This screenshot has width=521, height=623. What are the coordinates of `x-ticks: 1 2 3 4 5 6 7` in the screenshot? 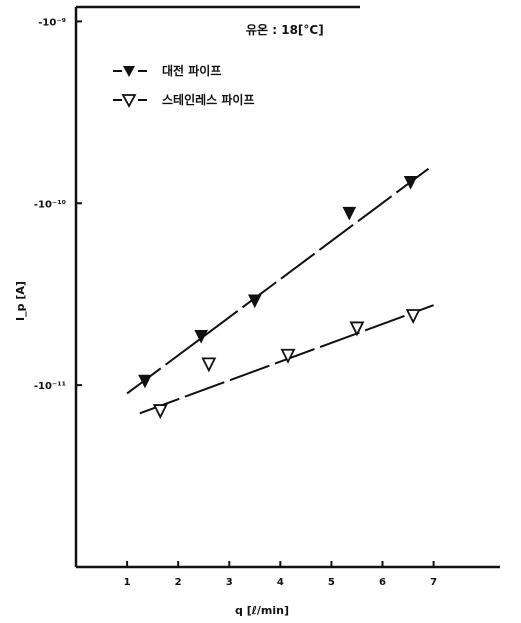 It's located at (280, 574).